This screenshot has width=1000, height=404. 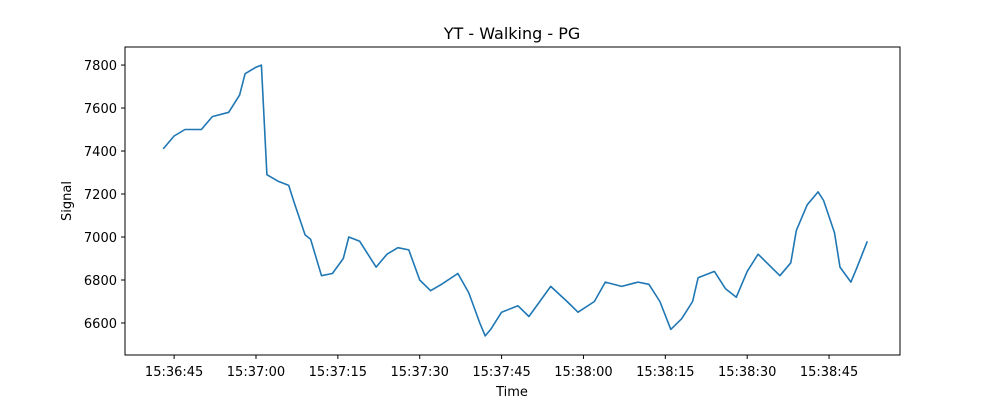 I want to click on y-tick-label: 6800, so click(x=100, y=281).